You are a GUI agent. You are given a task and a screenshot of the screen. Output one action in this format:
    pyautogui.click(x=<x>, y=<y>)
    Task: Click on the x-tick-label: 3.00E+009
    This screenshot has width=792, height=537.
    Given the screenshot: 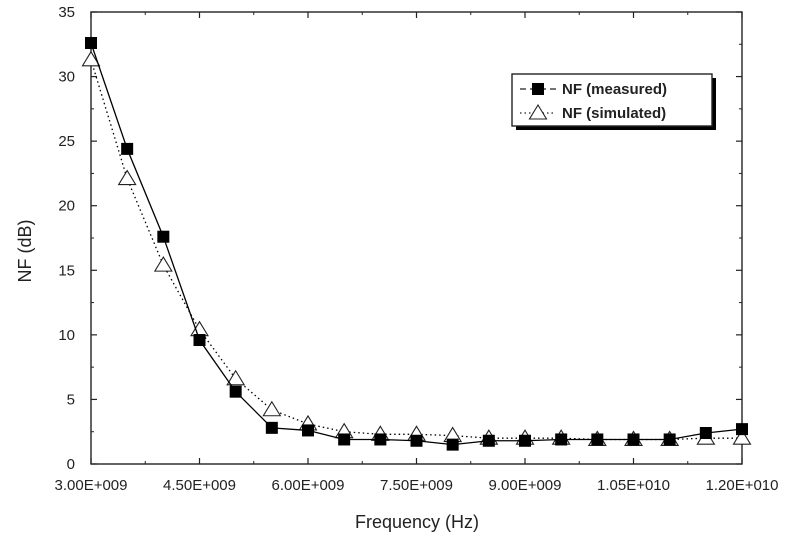 What is the action you would take?
    pyautogui.click(x=91, y=485)
    